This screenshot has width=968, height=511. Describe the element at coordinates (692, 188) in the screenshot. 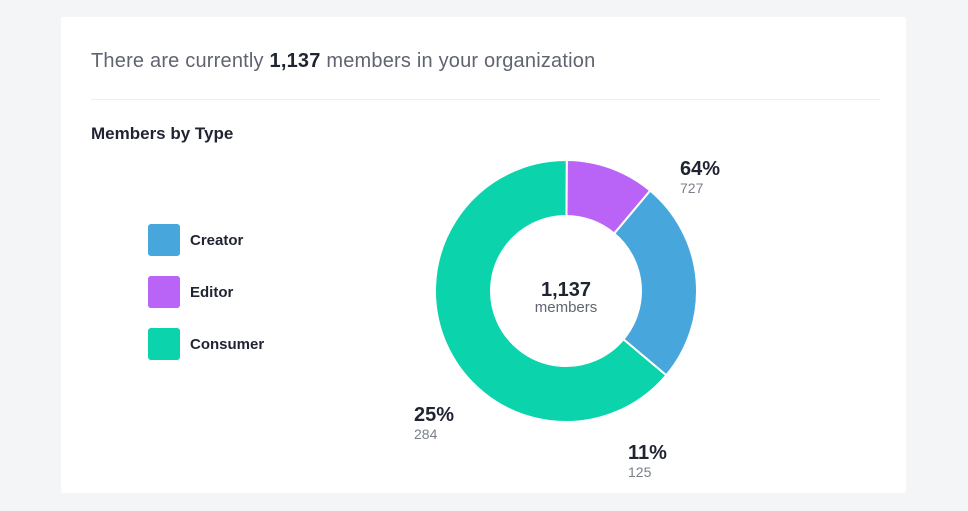

I see `slice-count-consumer: 727` at that location.